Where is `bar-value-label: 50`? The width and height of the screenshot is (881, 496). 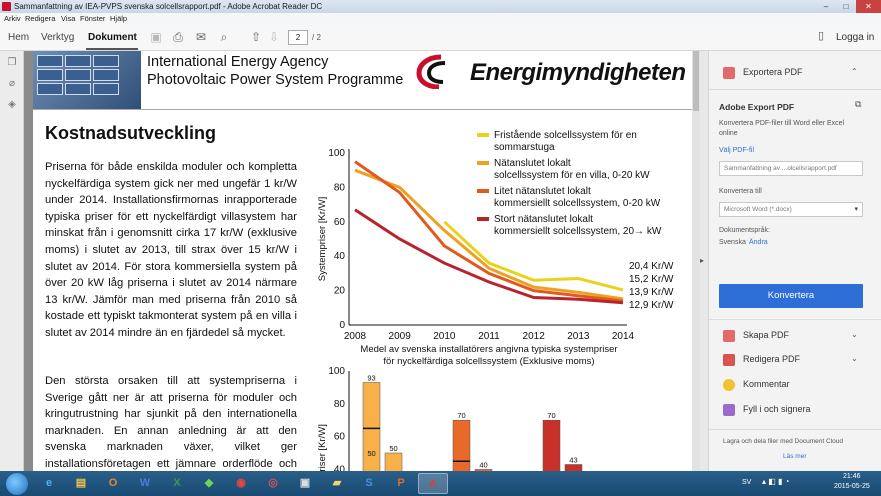 bar-value-label: 50 is located at coordinates (393, 448).